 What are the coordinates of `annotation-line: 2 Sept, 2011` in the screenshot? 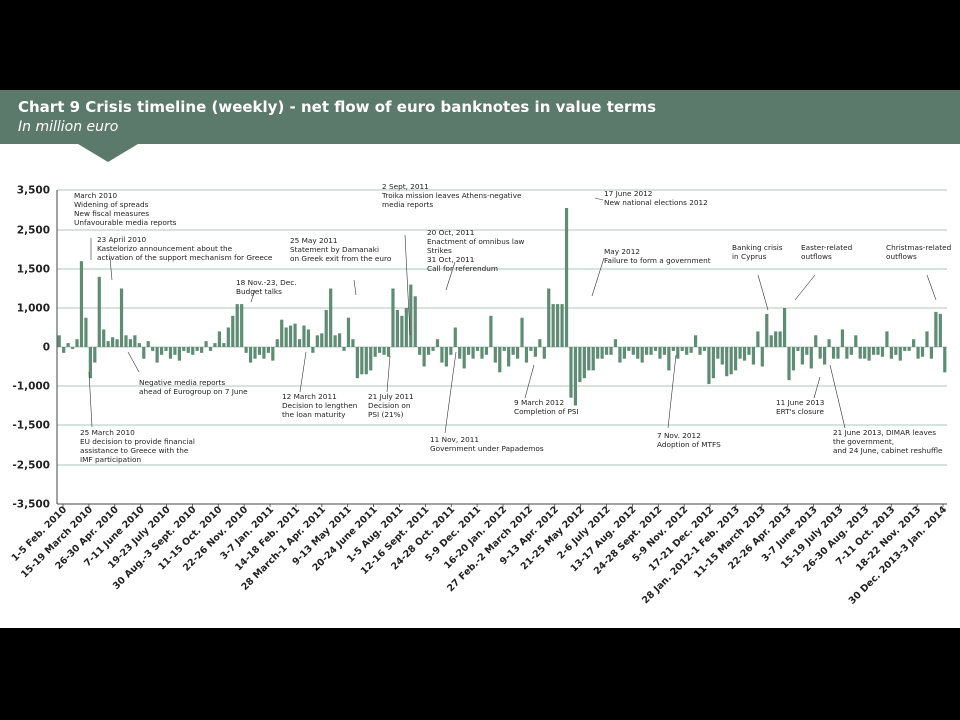 It's located at (405, 186).